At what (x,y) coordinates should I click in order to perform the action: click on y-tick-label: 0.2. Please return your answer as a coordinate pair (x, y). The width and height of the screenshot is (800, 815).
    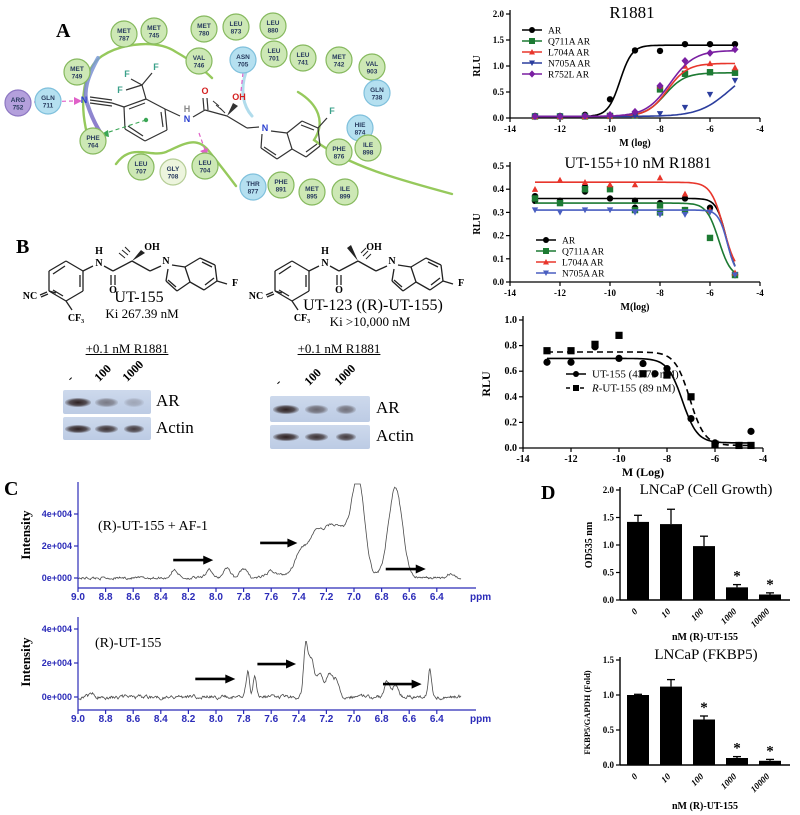
    Looking at the image, I should click on (499, 236).